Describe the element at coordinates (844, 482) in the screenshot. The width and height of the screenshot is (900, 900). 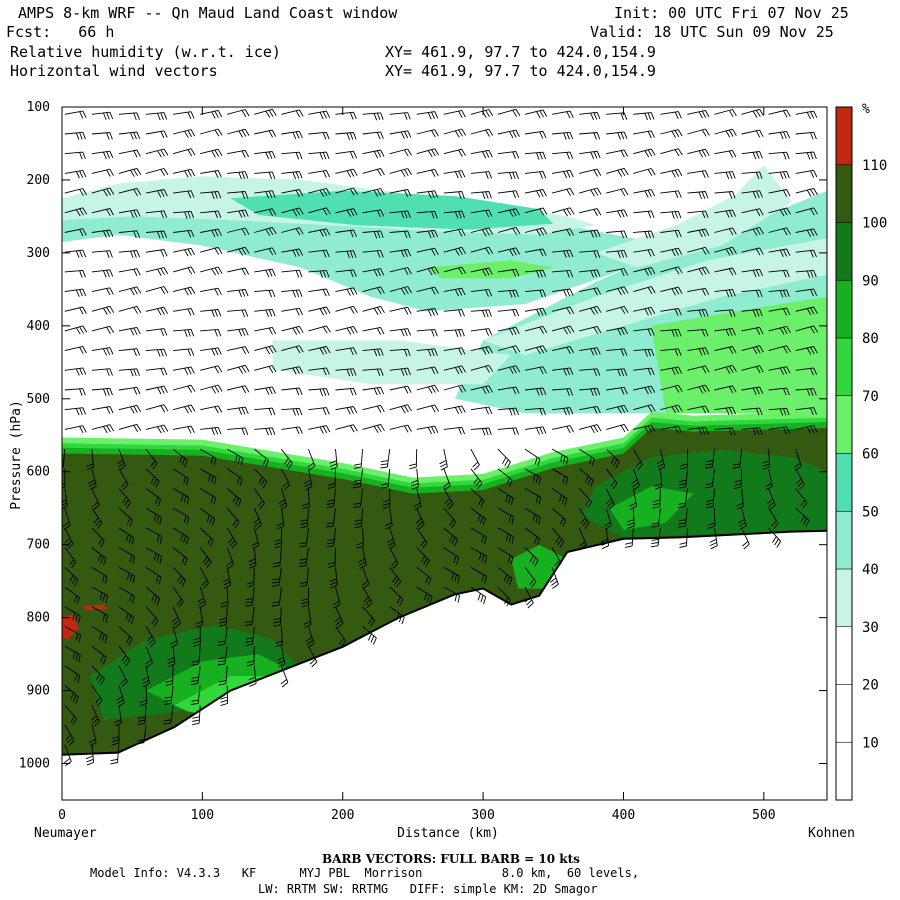
I see `colorbar-swatch` at that location.